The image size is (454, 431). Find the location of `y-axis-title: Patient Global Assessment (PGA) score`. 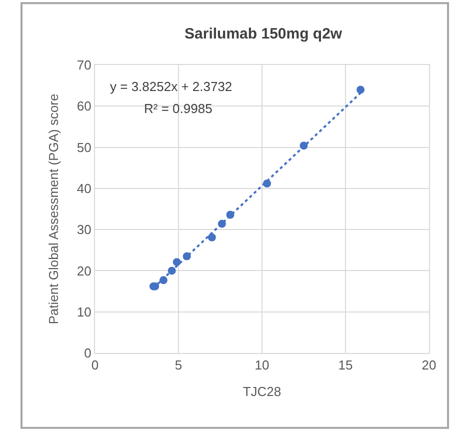

y-axis-title: Patient Global Assessment (PGA) score is located at coordinates (53, 209).